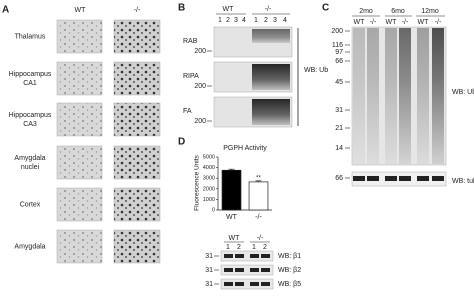 This screenshot has height=299, width=474. I want to click on antibody-label: WB: β5, so click(289, 284).